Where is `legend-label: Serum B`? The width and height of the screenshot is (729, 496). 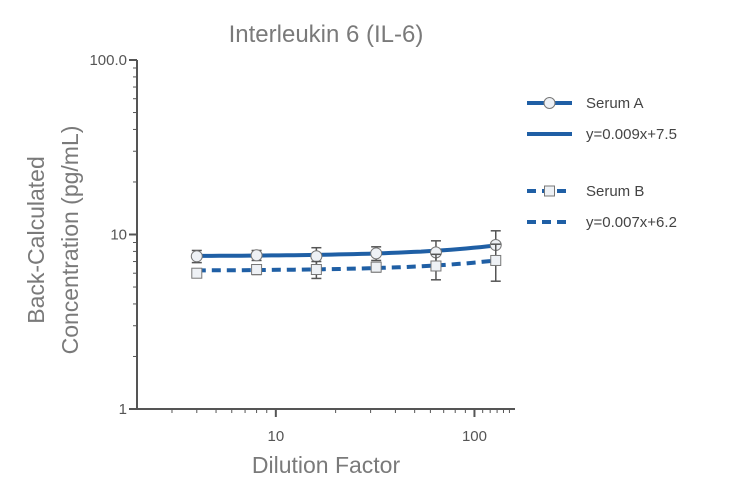 legend-label: Serum B is located at coordinates (615, 191).